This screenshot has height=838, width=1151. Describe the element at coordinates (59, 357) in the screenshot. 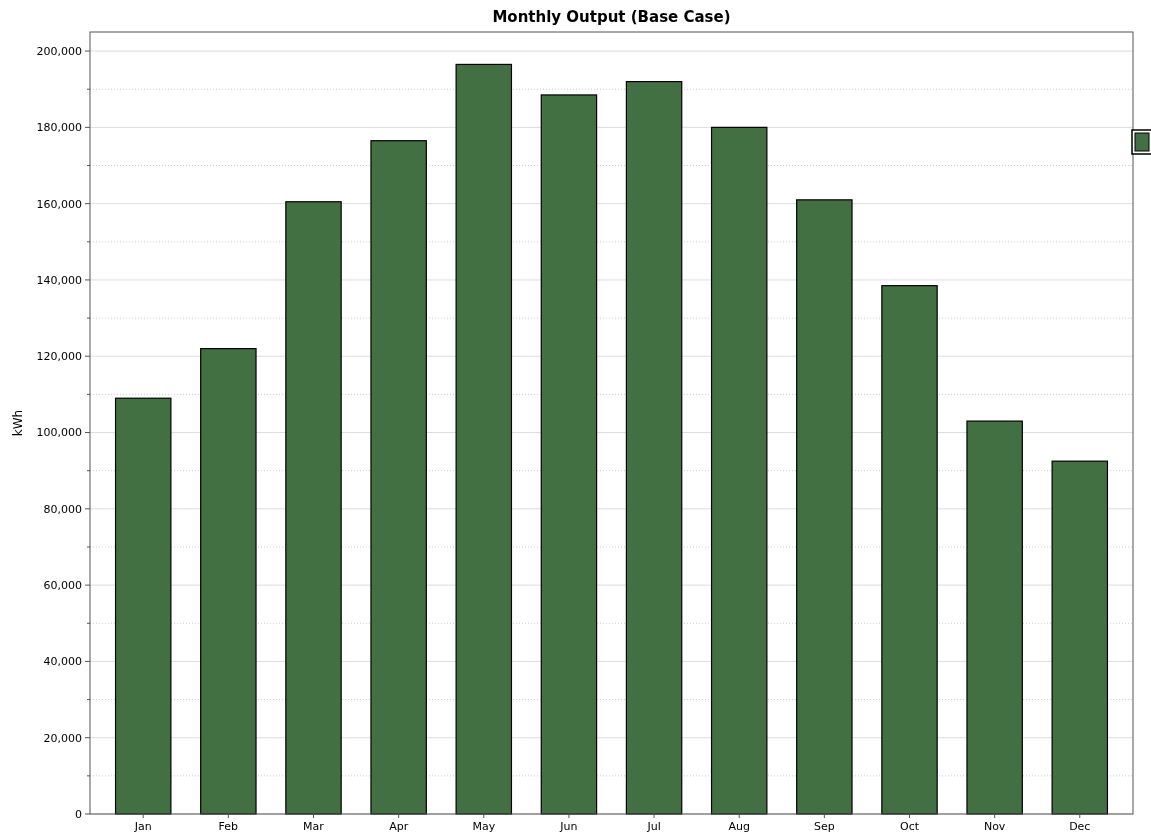

I see `y-tick-label: 120,000` at that location.